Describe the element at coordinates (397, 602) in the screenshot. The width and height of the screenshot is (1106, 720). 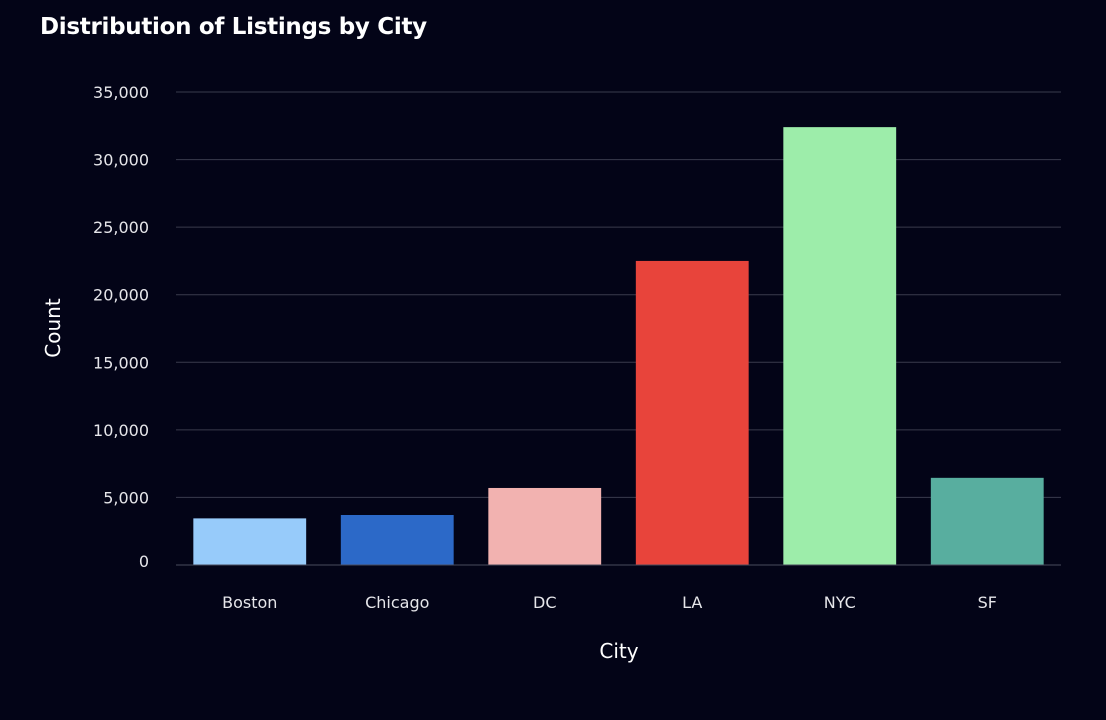
I see `x-tick-label: Chicago` at that location.